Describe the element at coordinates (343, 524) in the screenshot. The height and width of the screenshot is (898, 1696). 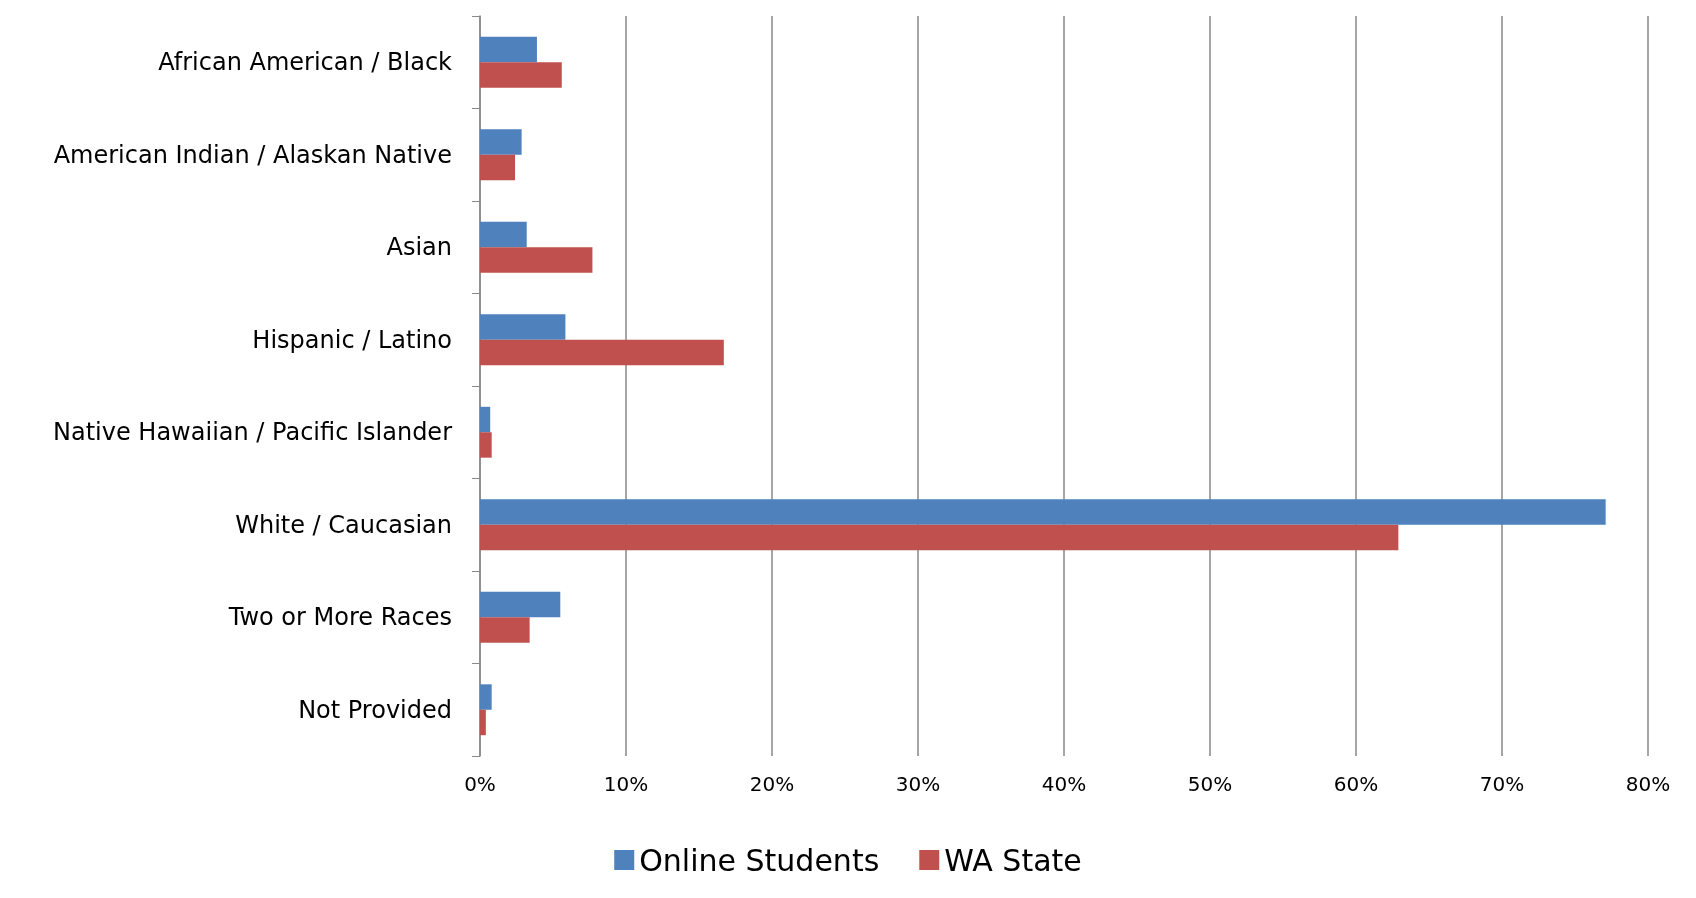
I see `y-tick-label: White / Caucasian` at that location.